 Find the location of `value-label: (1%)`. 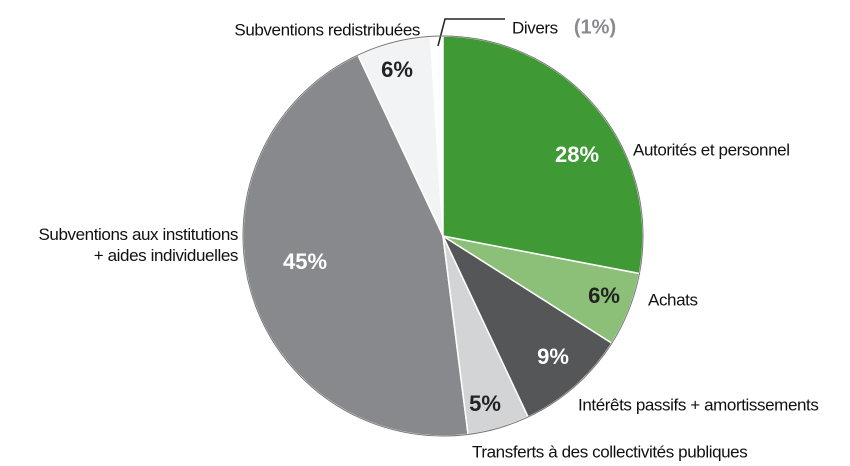

value-label: (1%) is located at coordinates (595, 27).